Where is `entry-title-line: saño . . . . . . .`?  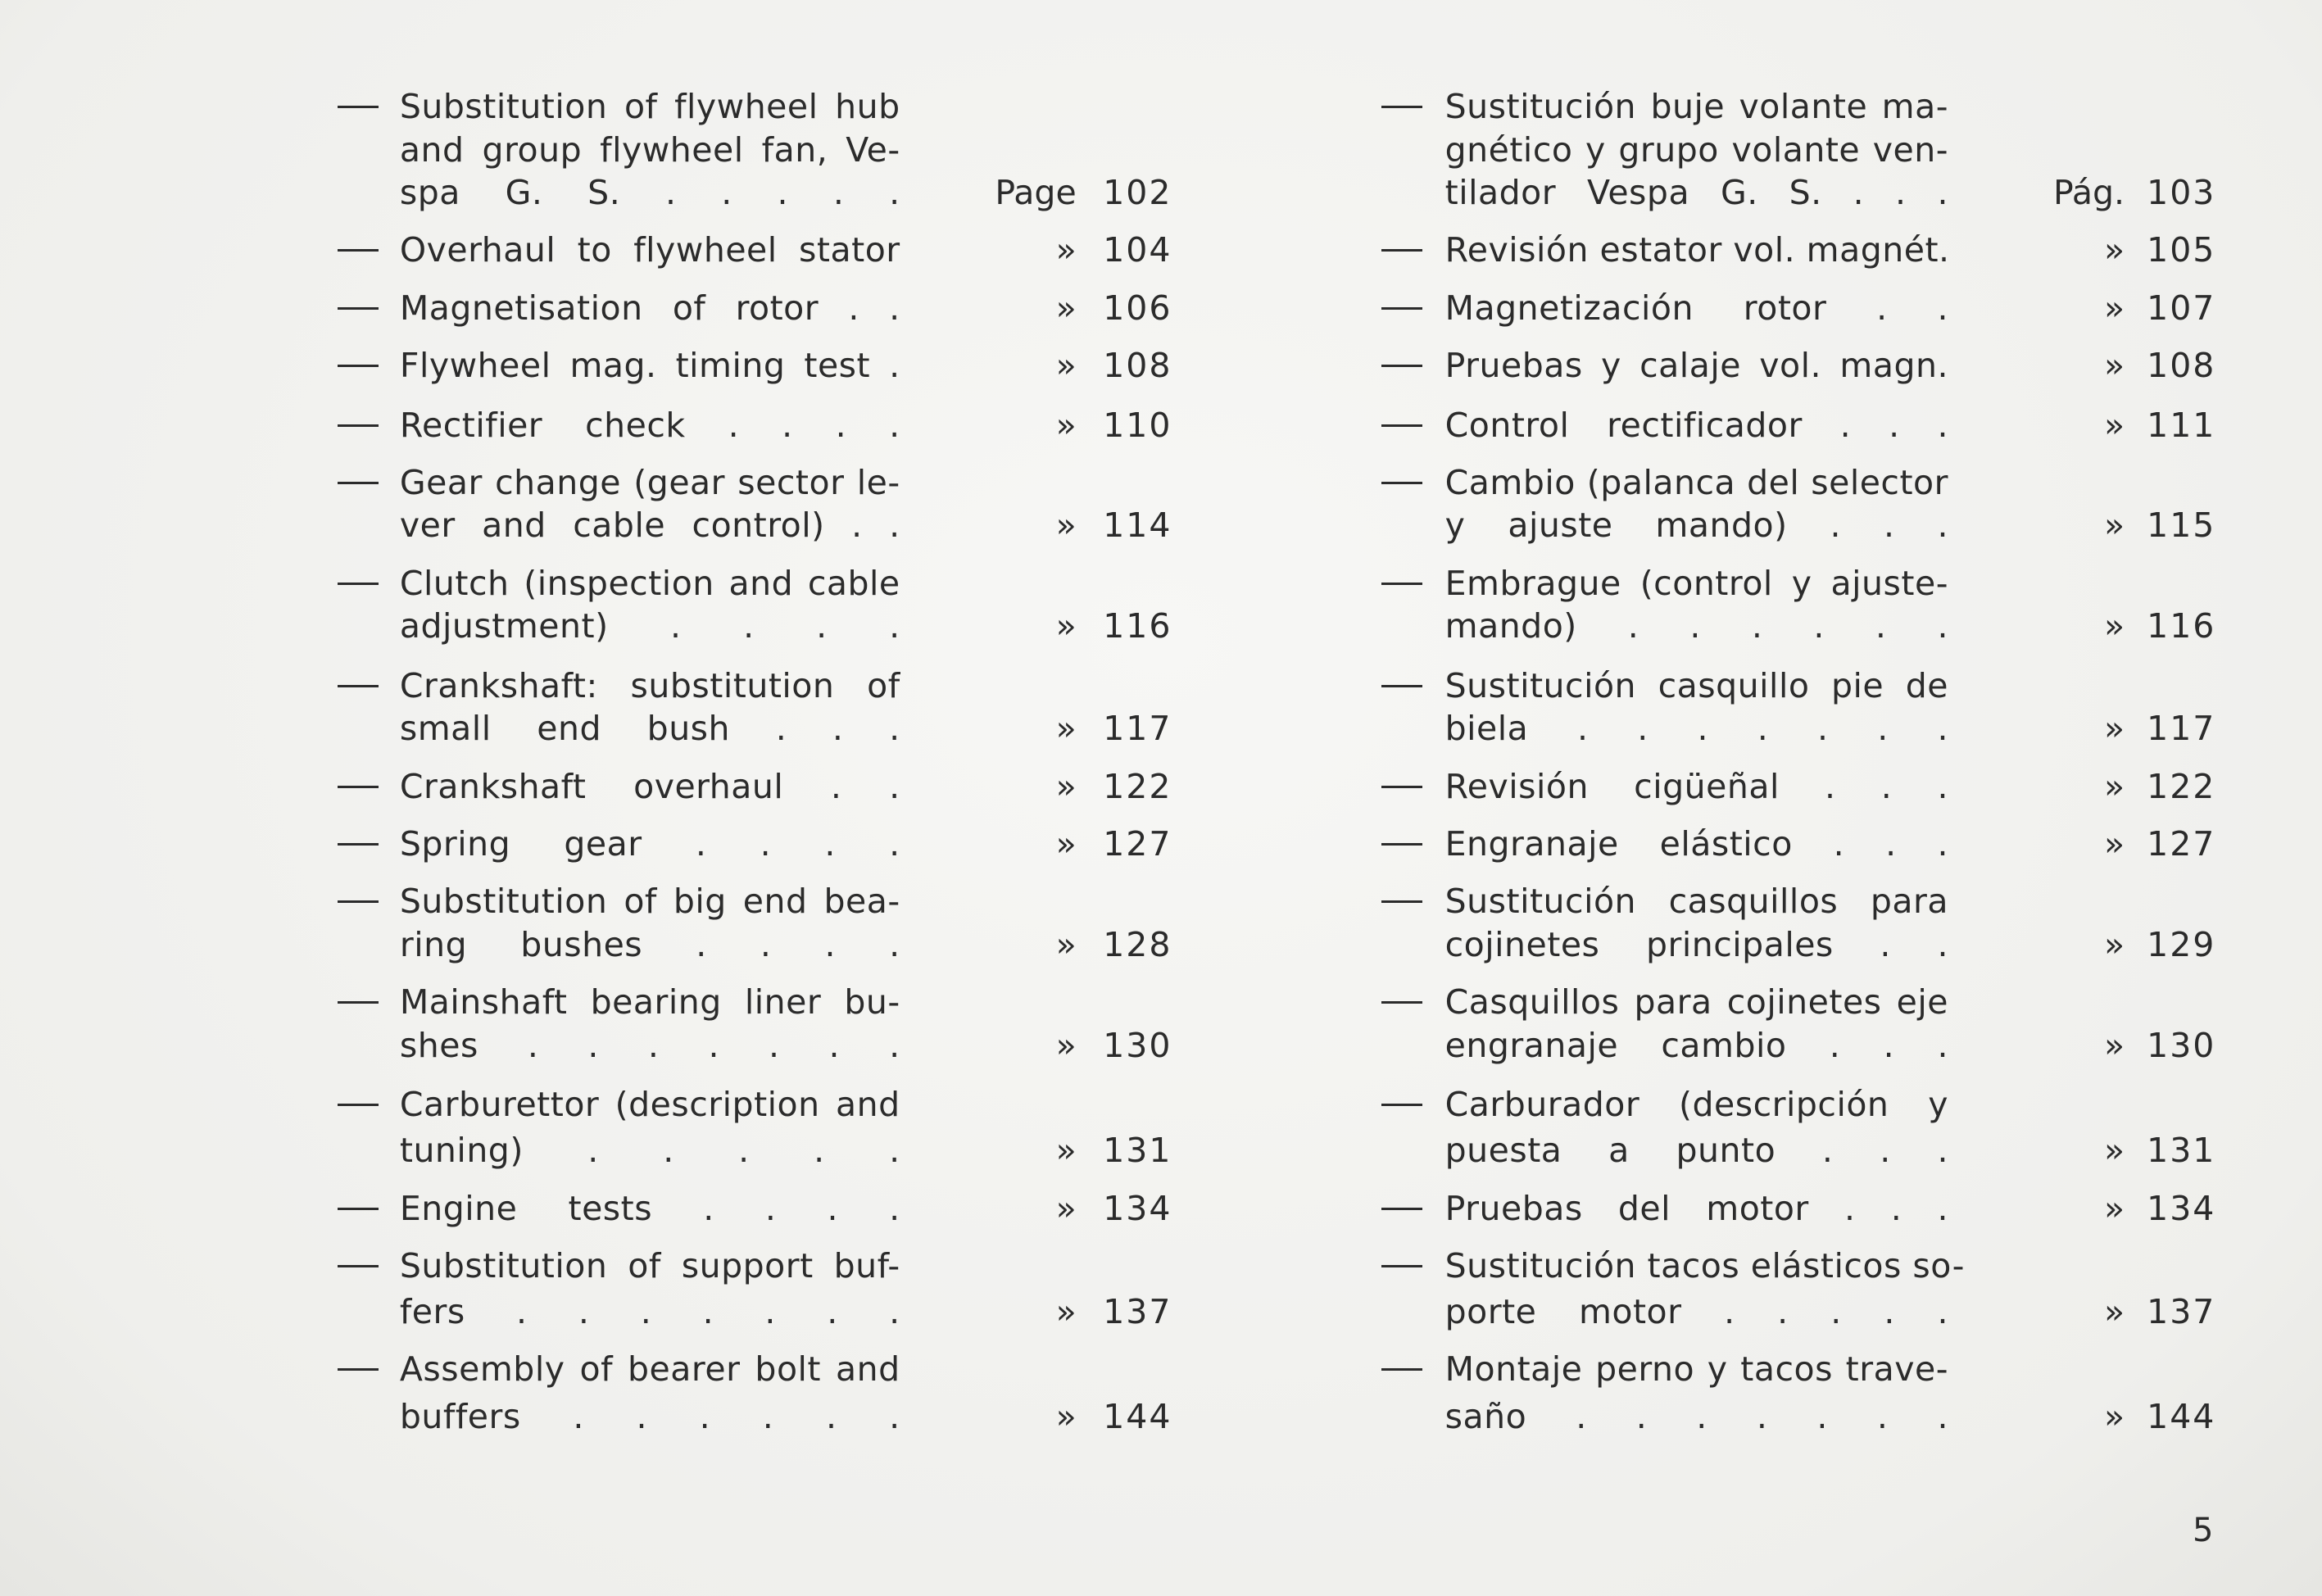 entry-title-line: saño . . . . . . . is located at coordinates (1696, 1417).